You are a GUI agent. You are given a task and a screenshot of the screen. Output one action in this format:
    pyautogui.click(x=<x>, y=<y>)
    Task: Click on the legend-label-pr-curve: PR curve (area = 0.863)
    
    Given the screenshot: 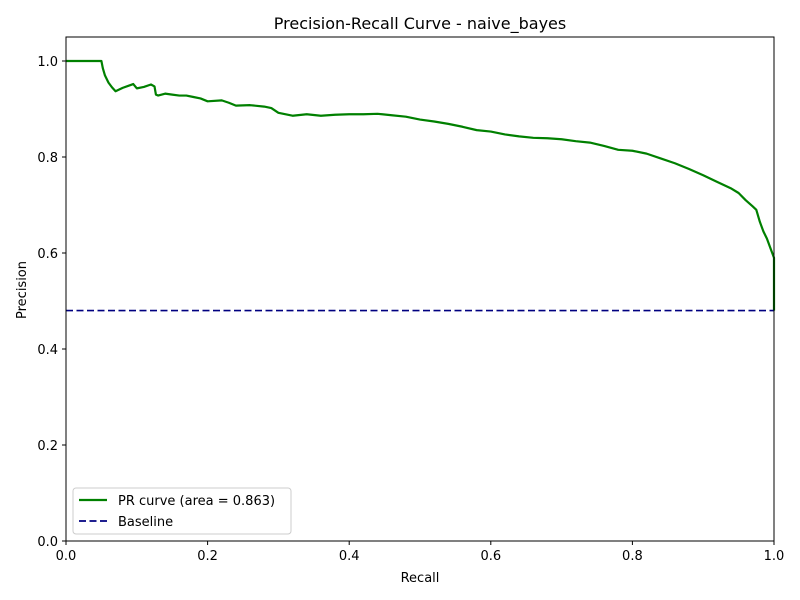 What is the action you would take?
    pyautogui.click(x=196, y=501)
    